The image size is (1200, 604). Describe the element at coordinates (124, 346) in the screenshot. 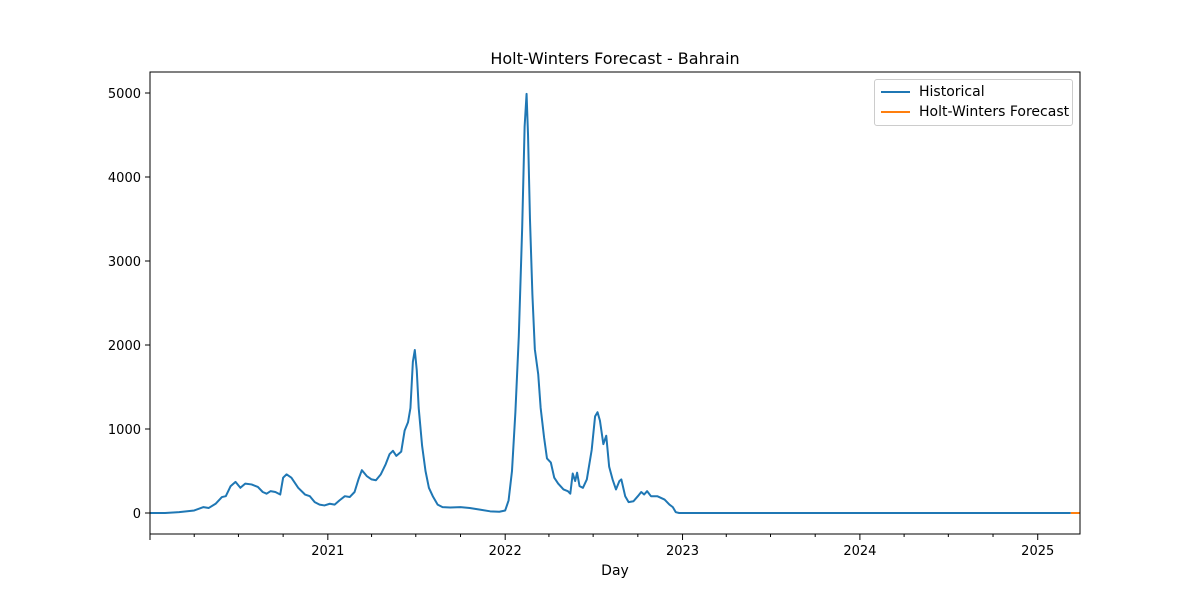

I see `y-tick-label: 2000` at that location.